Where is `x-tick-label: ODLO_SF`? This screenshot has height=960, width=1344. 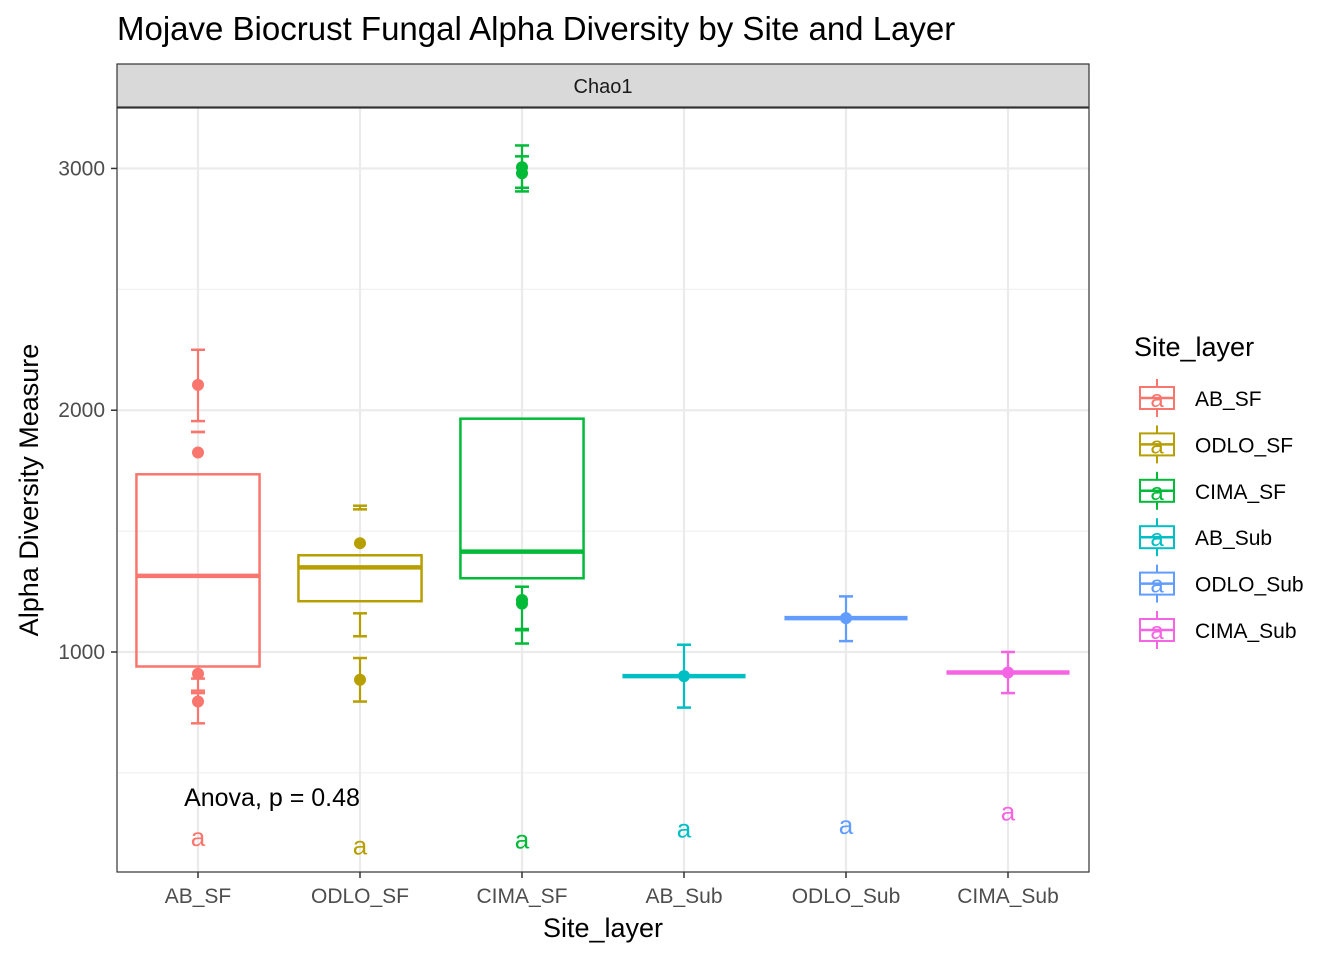 x-tick-label: ODLO_SF is located at coordinates (360, 896).